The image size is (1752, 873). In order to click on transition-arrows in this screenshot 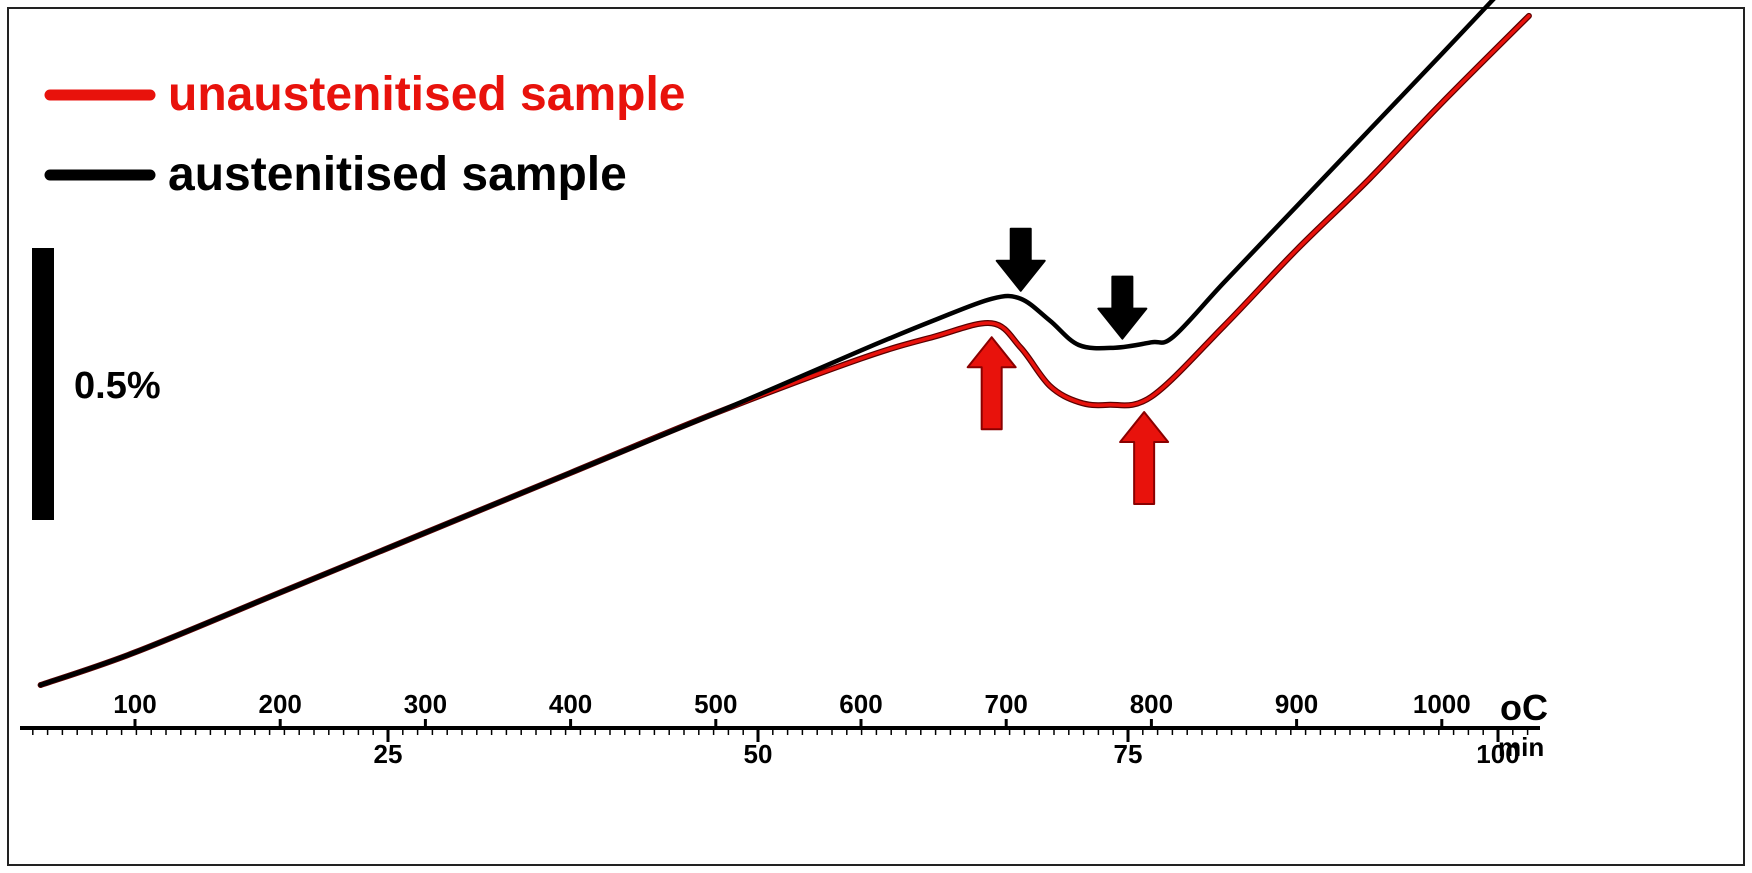, I will do `click(1068, 366)`.